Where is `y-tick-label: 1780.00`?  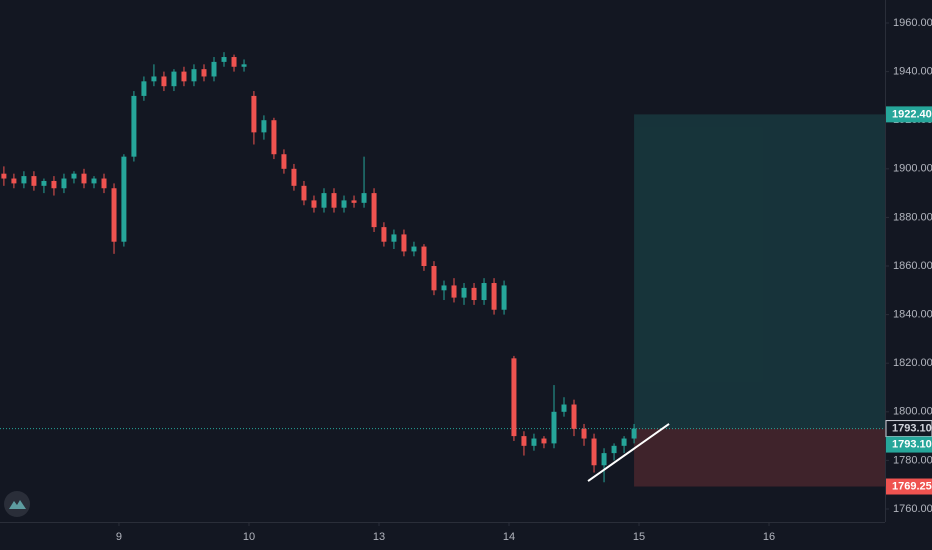
y-tick-label: 1780.00 is located at coordinates (912, 460).